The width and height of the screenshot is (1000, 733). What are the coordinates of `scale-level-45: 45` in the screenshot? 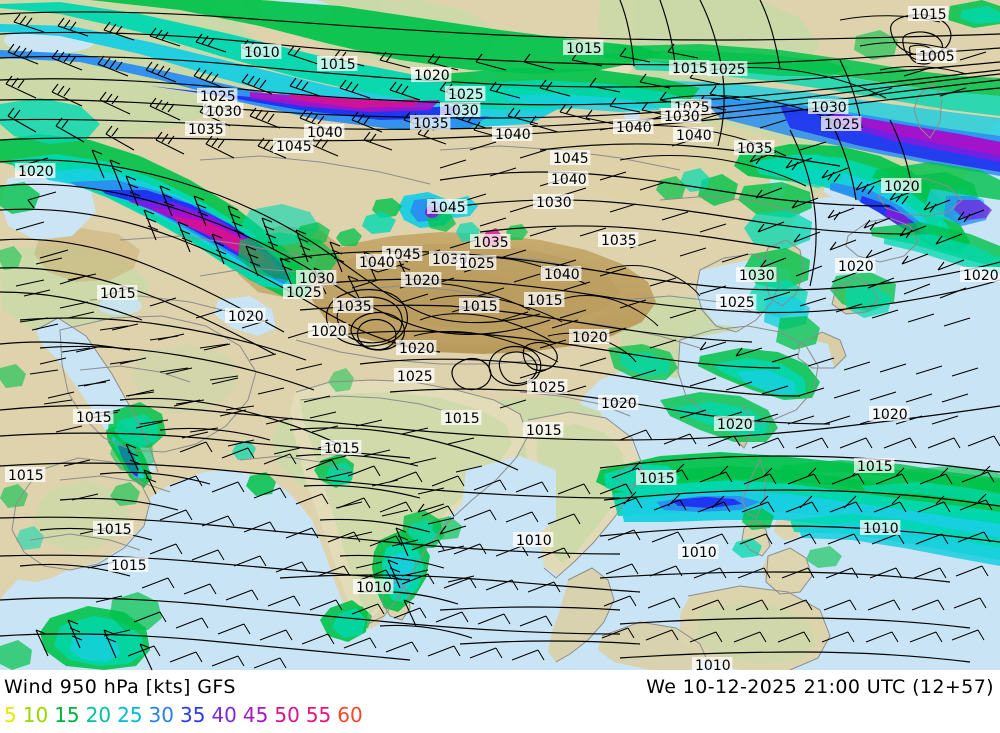 It's located at (255, 715).